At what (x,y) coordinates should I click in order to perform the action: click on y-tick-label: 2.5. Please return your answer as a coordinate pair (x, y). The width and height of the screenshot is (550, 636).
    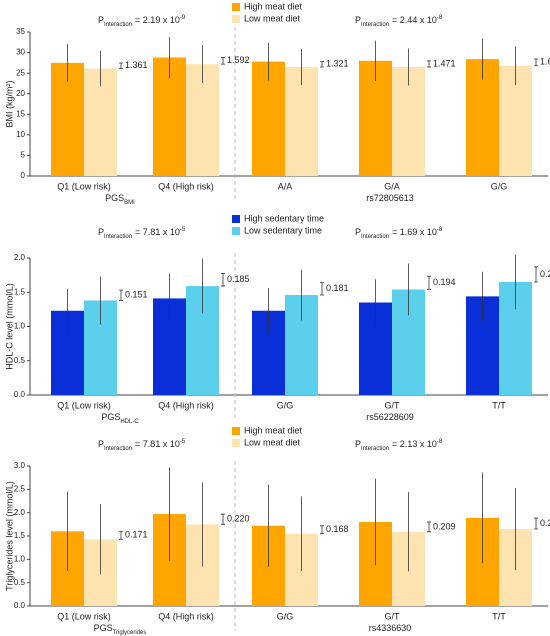
    Looking at the image, I should click on (20, 488).